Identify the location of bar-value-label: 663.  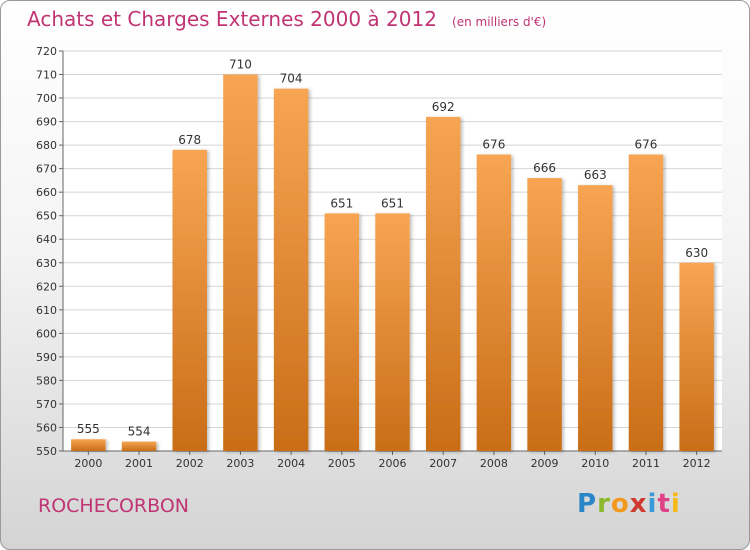
(595, 175).